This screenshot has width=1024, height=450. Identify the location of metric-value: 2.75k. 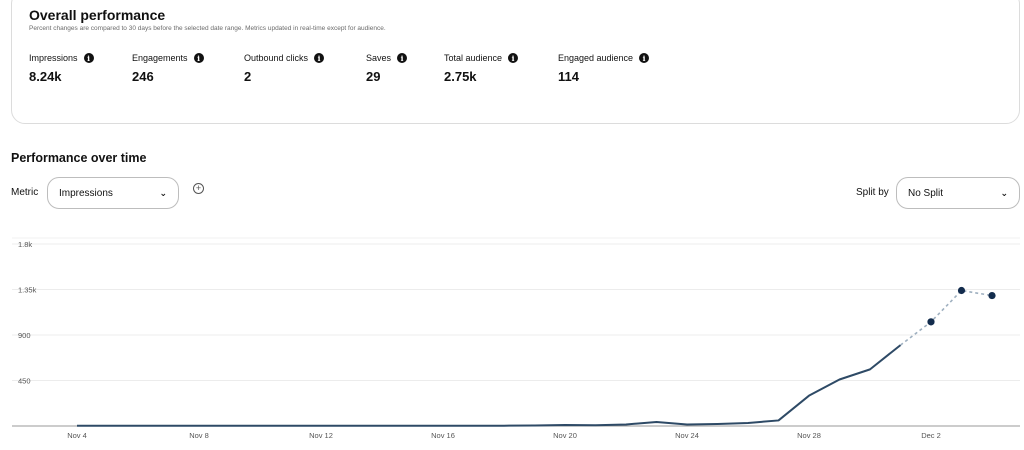
(460, 76).